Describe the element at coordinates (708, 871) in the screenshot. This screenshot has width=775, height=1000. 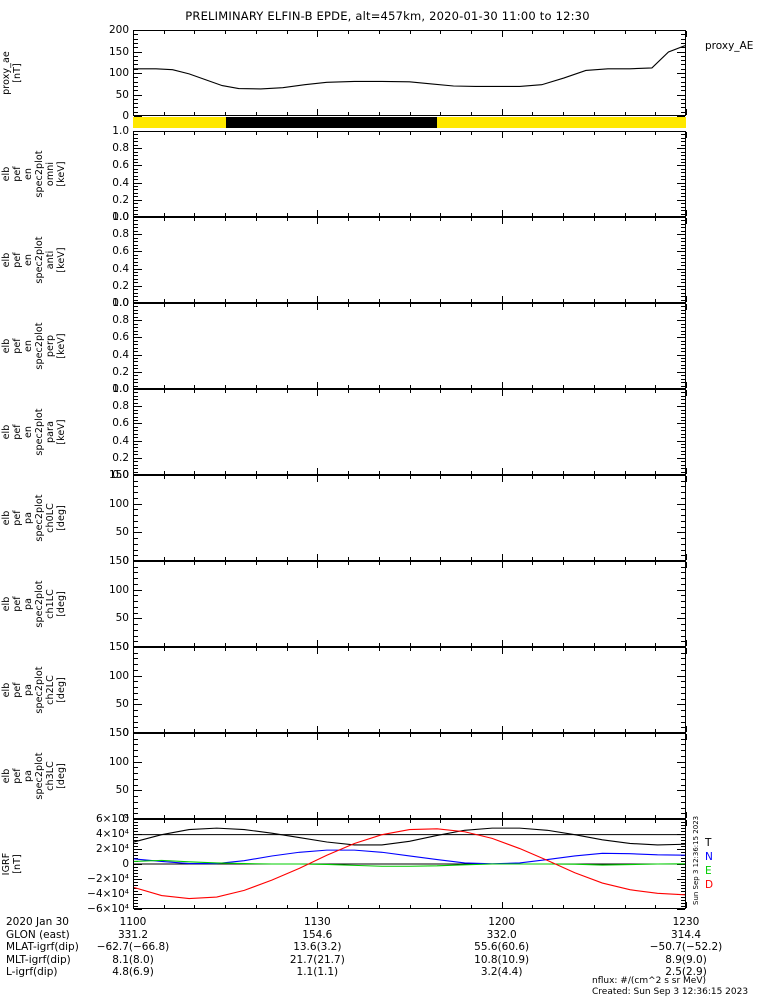
I see `legend-e: E` at that location.